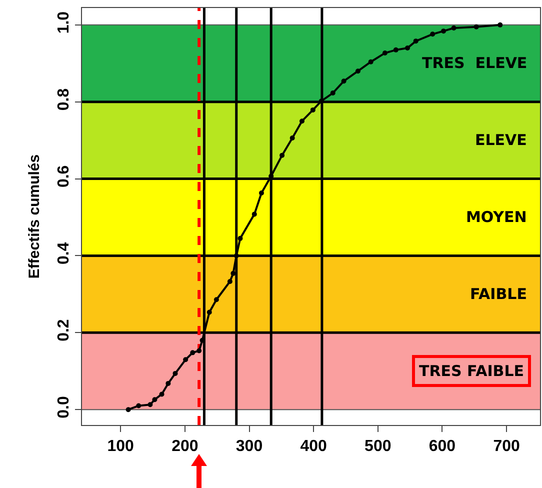 The height and width of the screenshot is (488, 542). I want to click on y-tick-label: 0.8, so click(64, 99).